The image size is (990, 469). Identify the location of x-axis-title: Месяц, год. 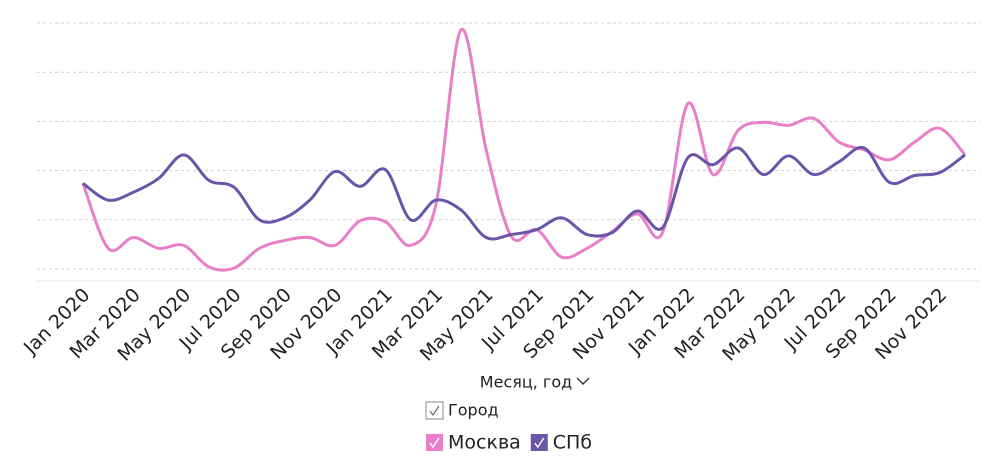
(526, 382).